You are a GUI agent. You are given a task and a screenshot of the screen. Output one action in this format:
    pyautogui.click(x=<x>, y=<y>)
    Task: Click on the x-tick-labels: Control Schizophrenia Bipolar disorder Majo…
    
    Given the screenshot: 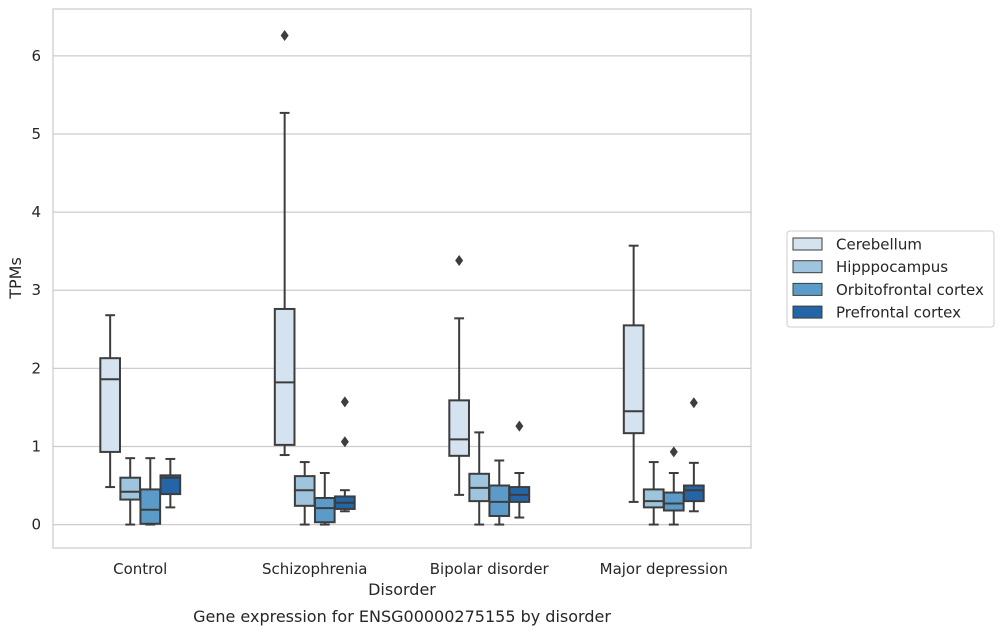 What is the action you would take?
    pyautogui.click(x=420, y=569)
    